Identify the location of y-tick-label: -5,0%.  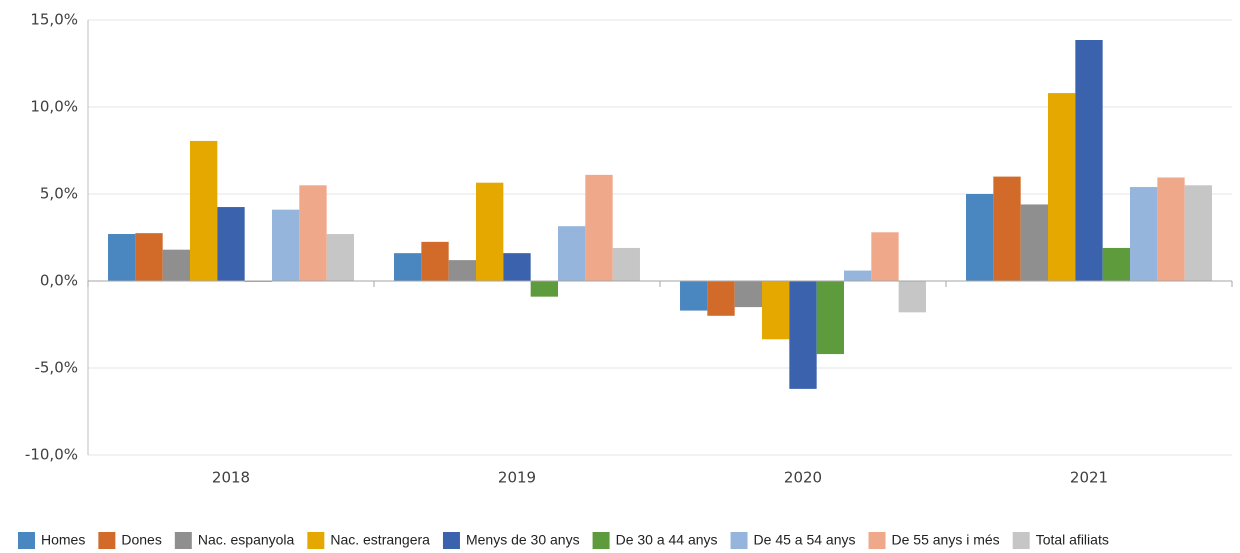
(56, 368).